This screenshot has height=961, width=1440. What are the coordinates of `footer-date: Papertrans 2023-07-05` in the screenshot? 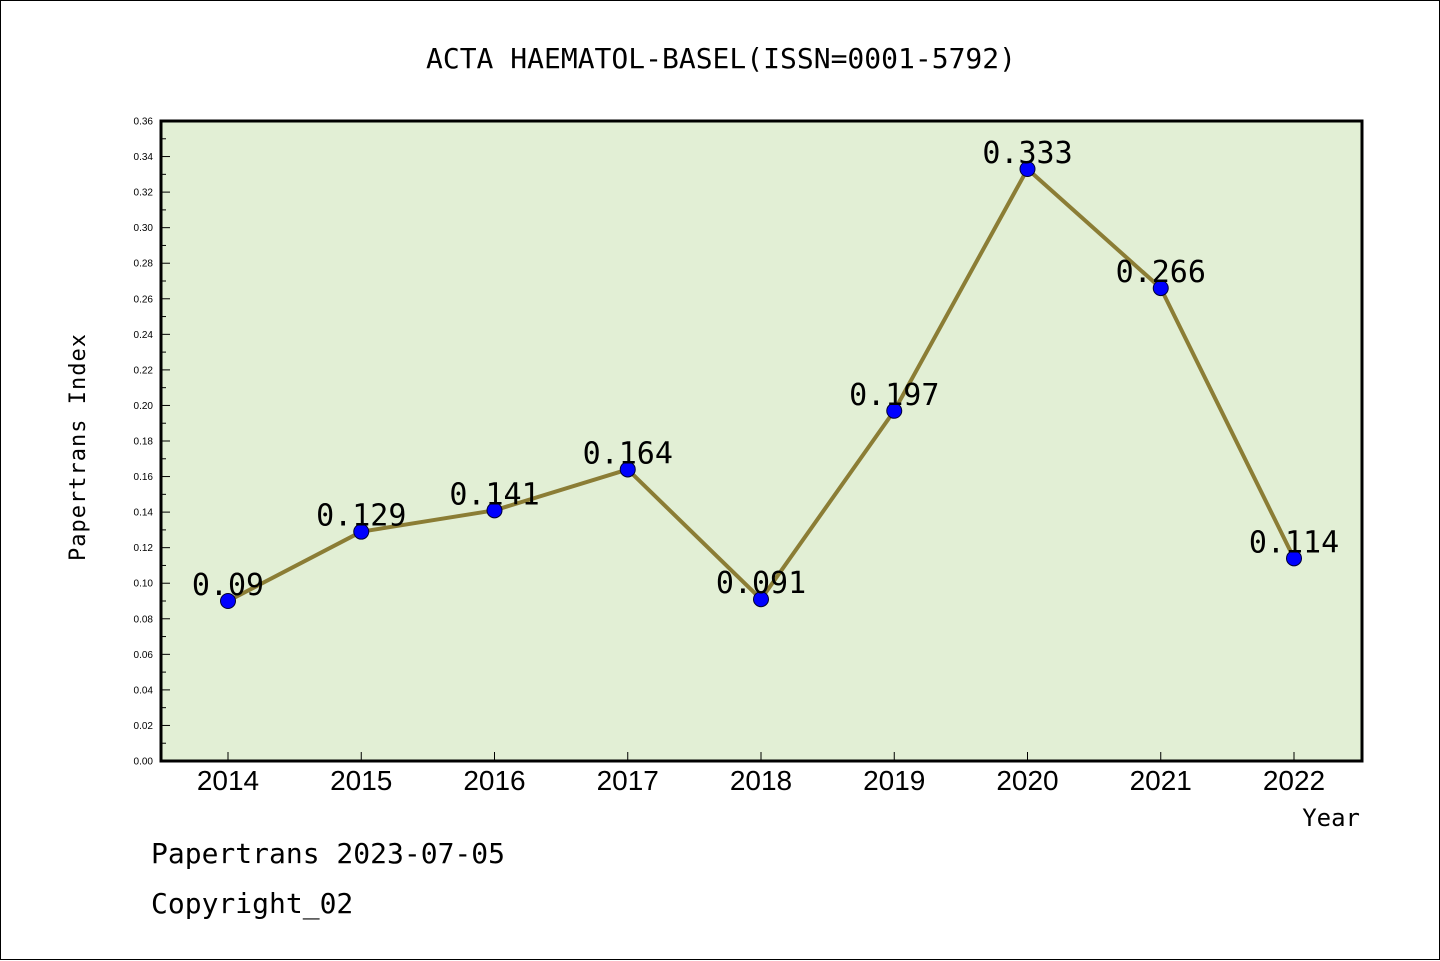 It's located at (328, 853).